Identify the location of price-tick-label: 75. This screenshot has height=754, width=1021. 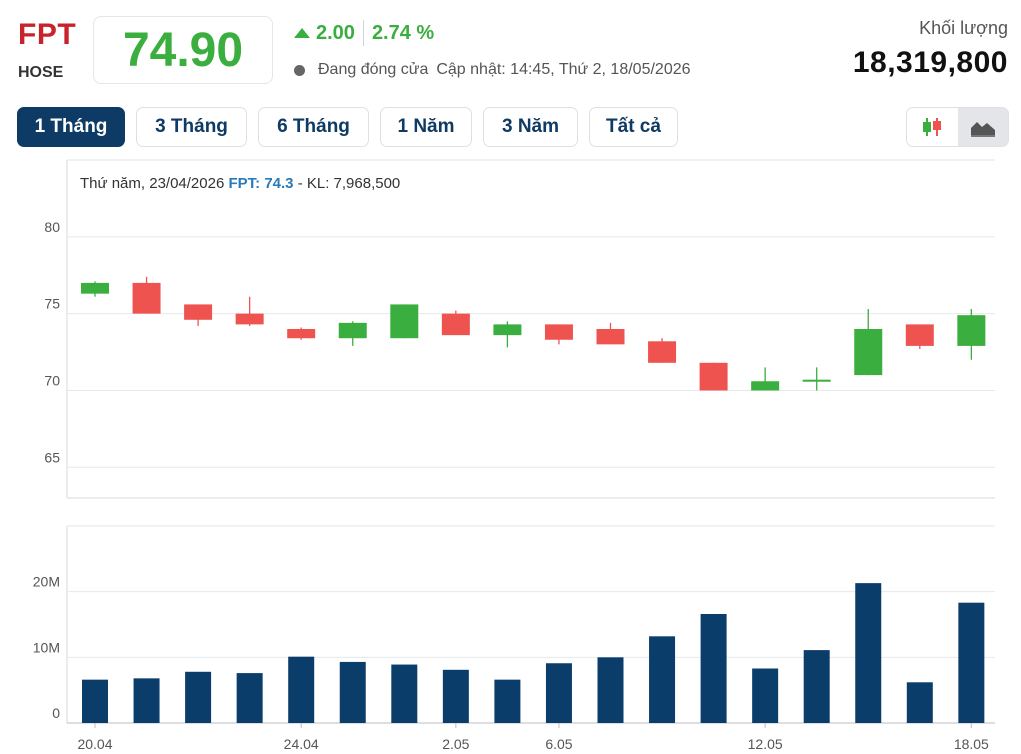
(52, 304).